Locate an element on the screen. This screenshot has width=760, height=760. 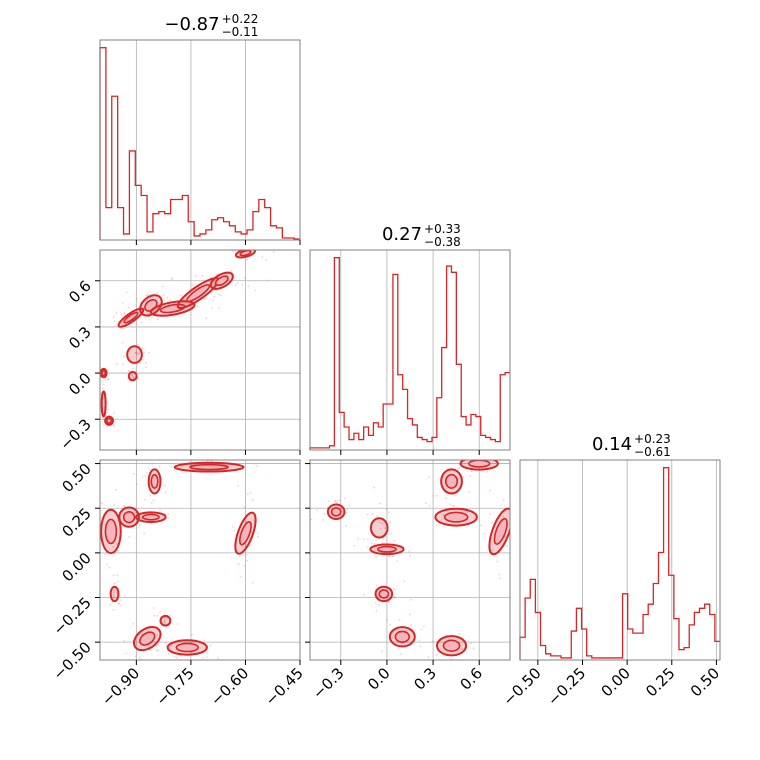
param-1-title-median: −0.87 is located at coordinates (191, 24).